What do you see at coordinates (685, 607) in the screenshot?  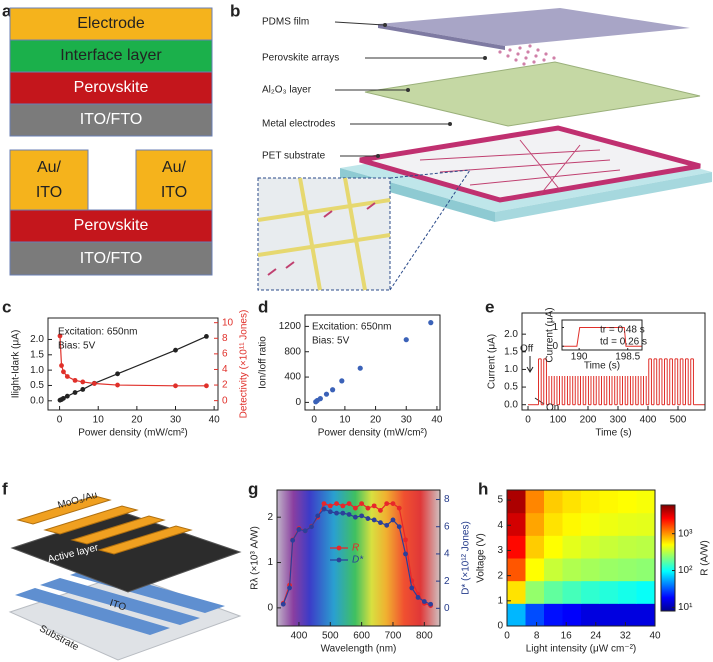 I see `colorbar-tick-label: 10¹` at bounding box center [685, 607].